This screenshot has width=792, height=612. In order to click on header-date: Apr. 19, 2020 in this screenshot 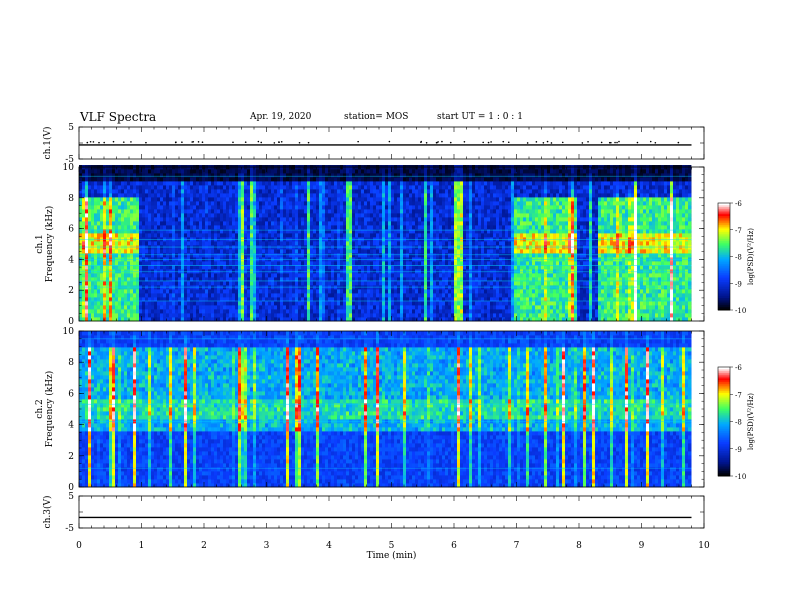, I will do `click(281, 117)`.